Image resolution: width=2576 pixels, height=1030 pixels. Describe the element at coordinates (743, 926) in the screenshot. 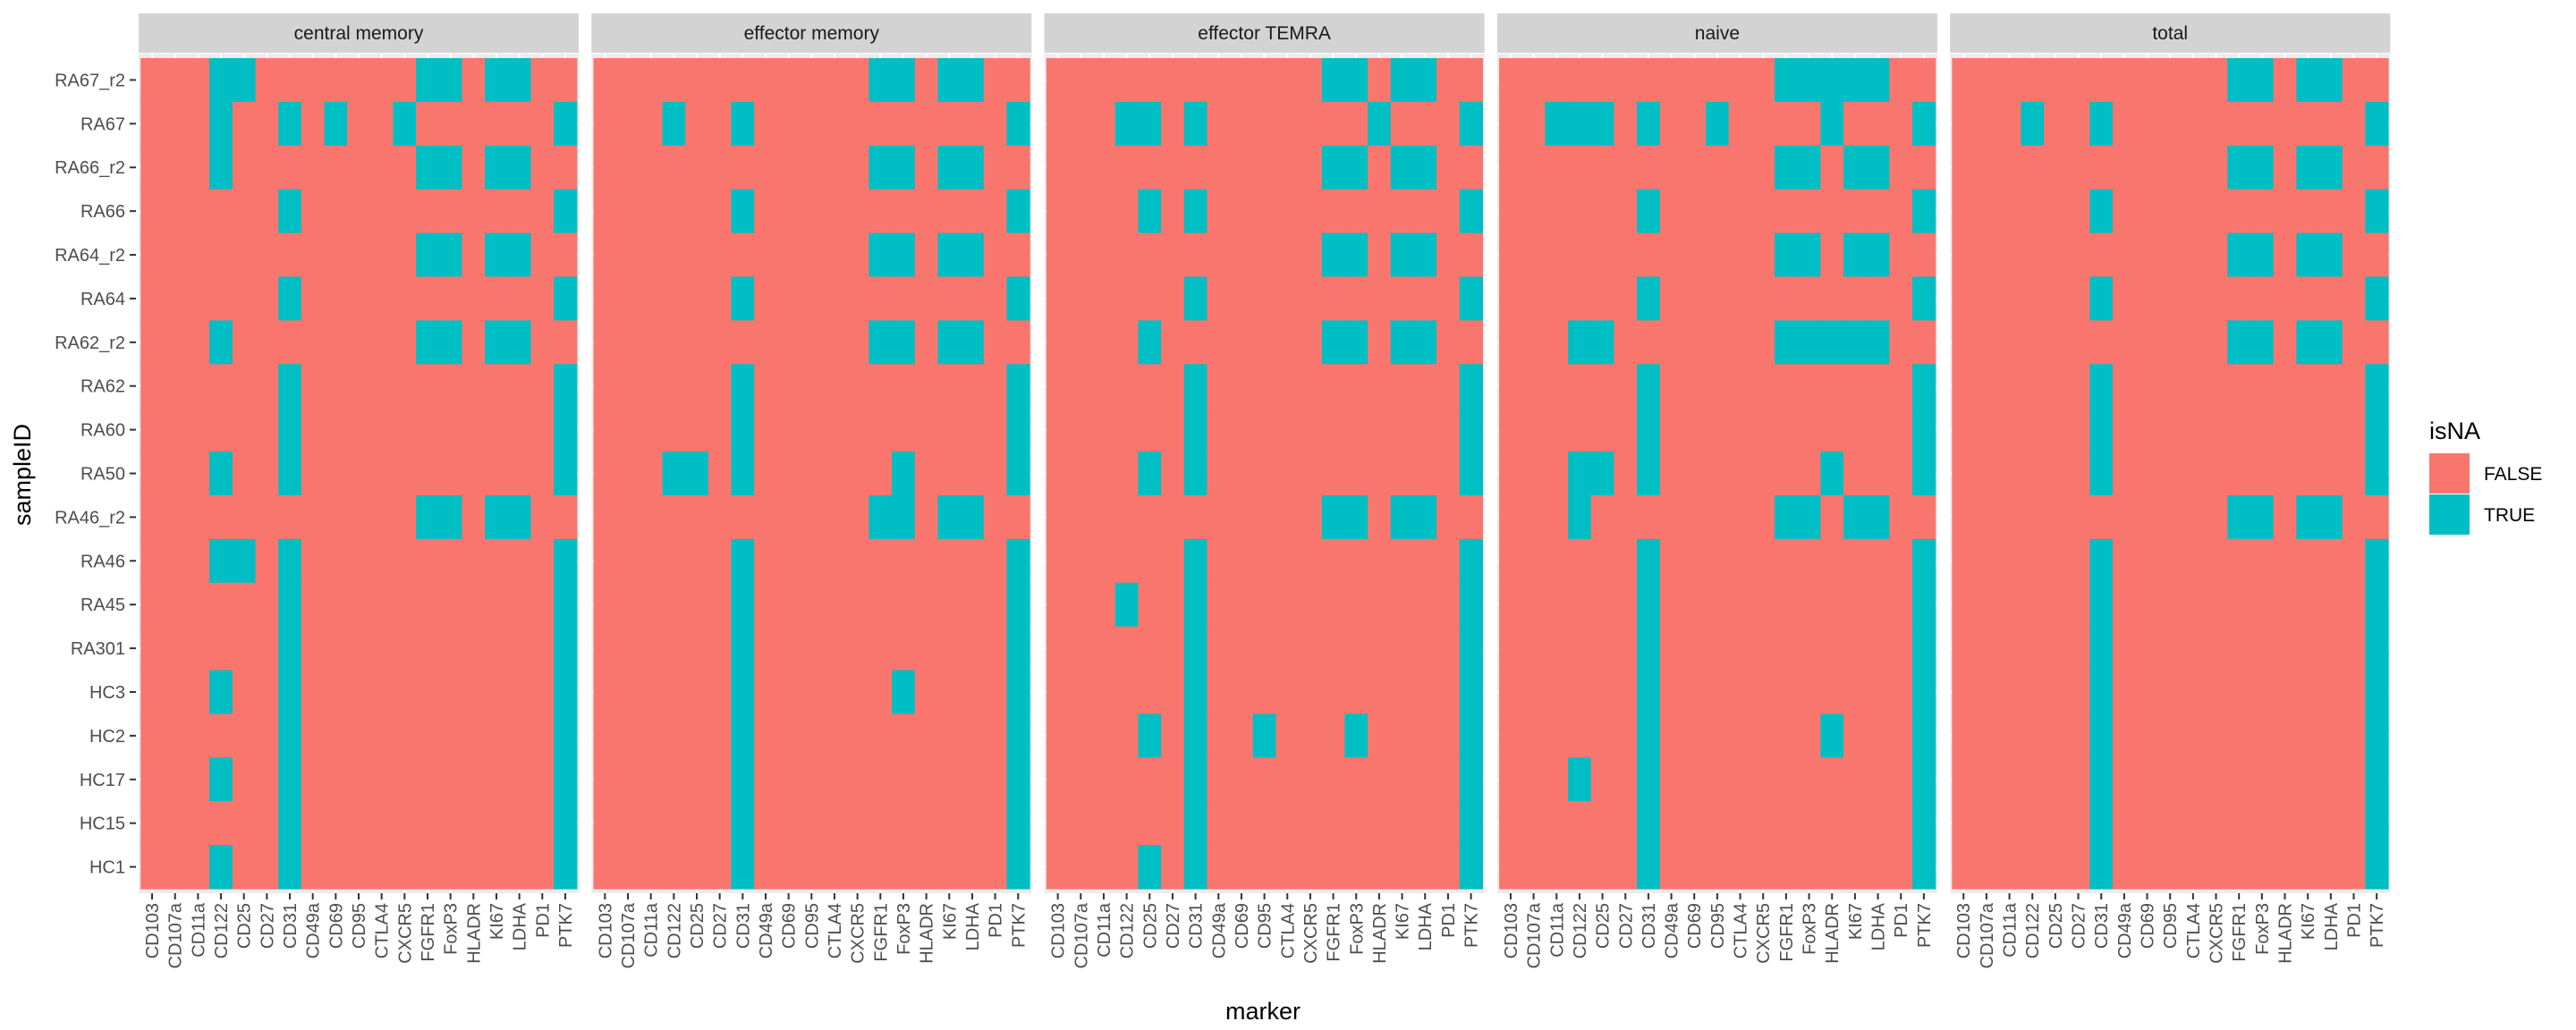

I see `x-tick-label: CD31` at that location.